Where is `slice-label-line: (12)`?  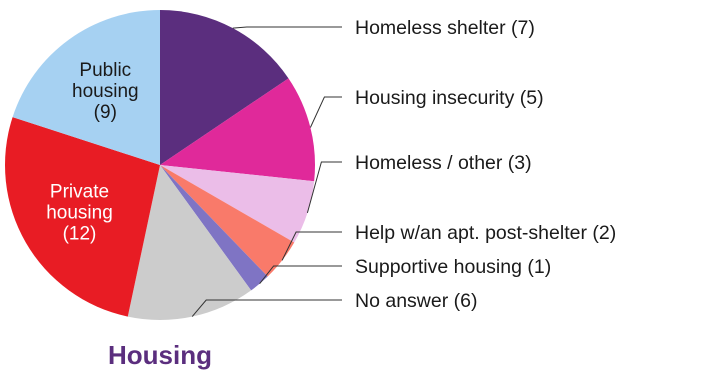 slice-label-line: (12) is located at coordinates (80, 234).